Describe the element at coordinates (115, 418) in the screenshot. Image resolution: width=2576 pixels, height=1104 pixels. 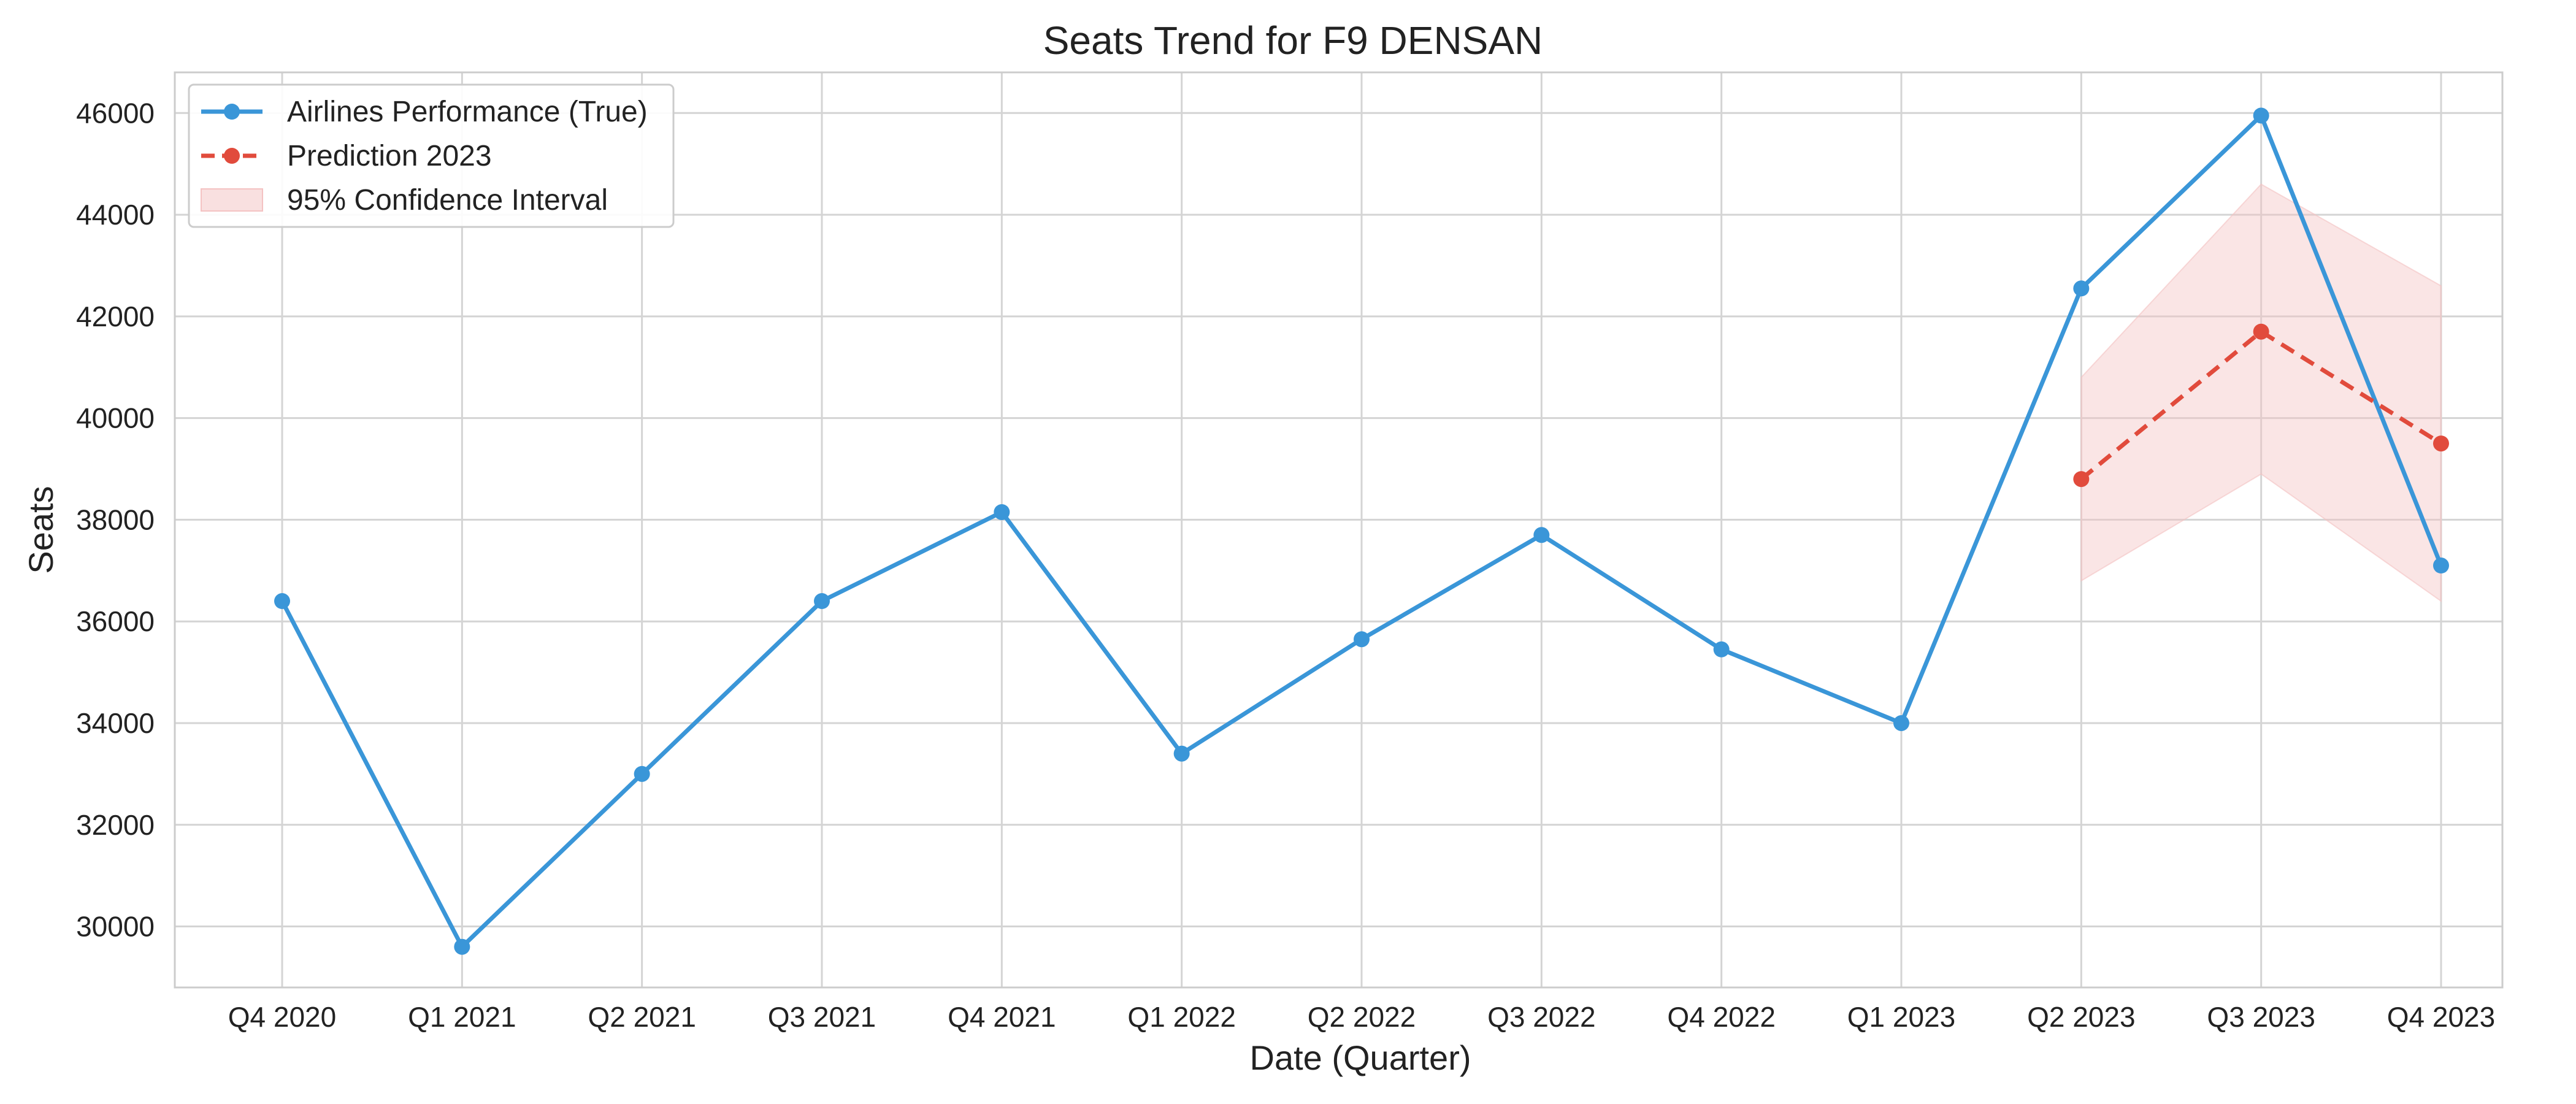
I see `y-tick-label: 40000` at that location.